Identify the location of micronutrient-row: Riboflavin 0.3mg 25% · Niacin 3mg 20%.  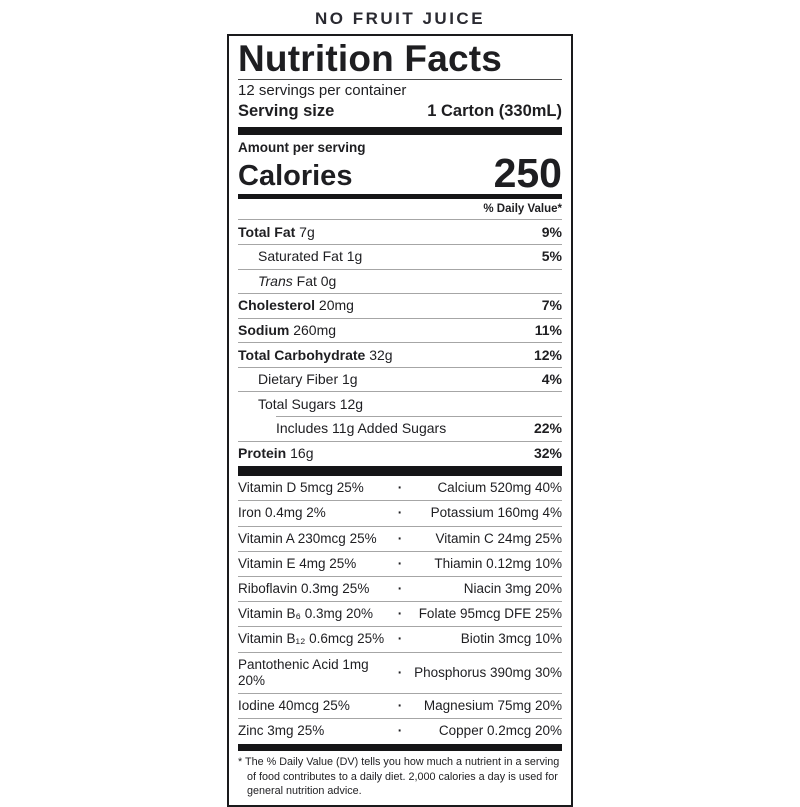
(400, 589).